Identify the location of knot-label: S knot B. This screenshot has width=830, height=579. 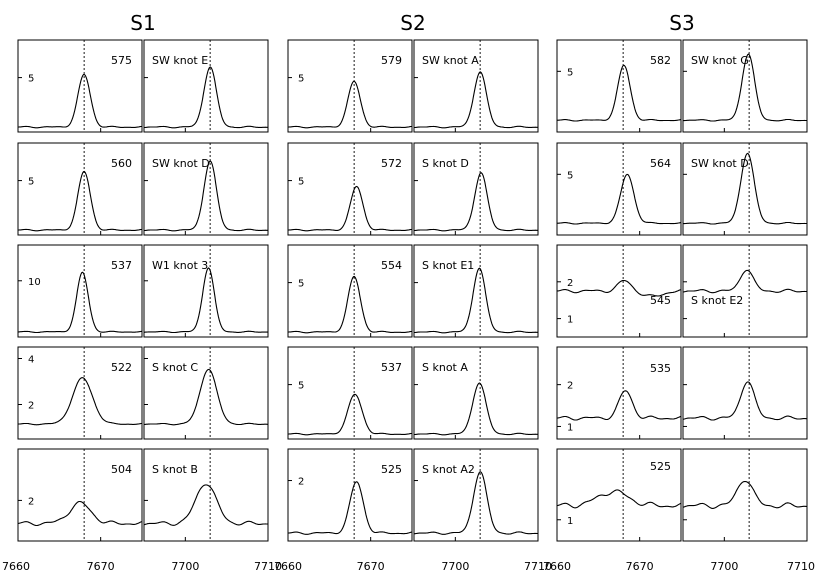
(175, 469).